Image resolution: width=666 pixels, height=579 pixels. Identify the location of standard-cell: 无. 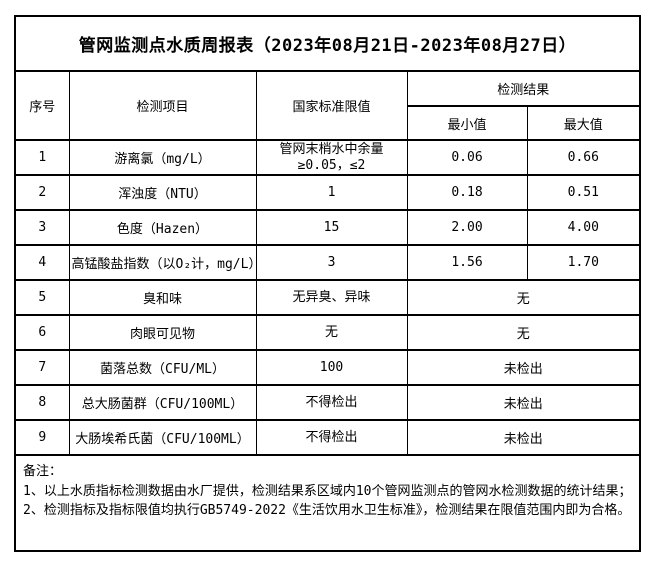
(331, 332).